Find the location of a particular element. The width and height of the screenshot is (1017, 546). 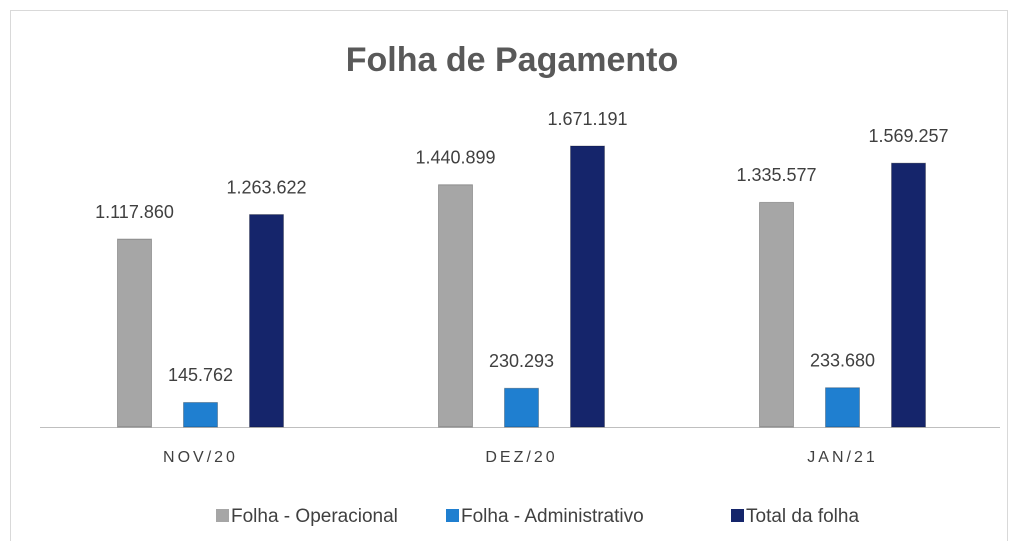

legend-label: Folha - Administrativo is located at coordinates (552, 516).